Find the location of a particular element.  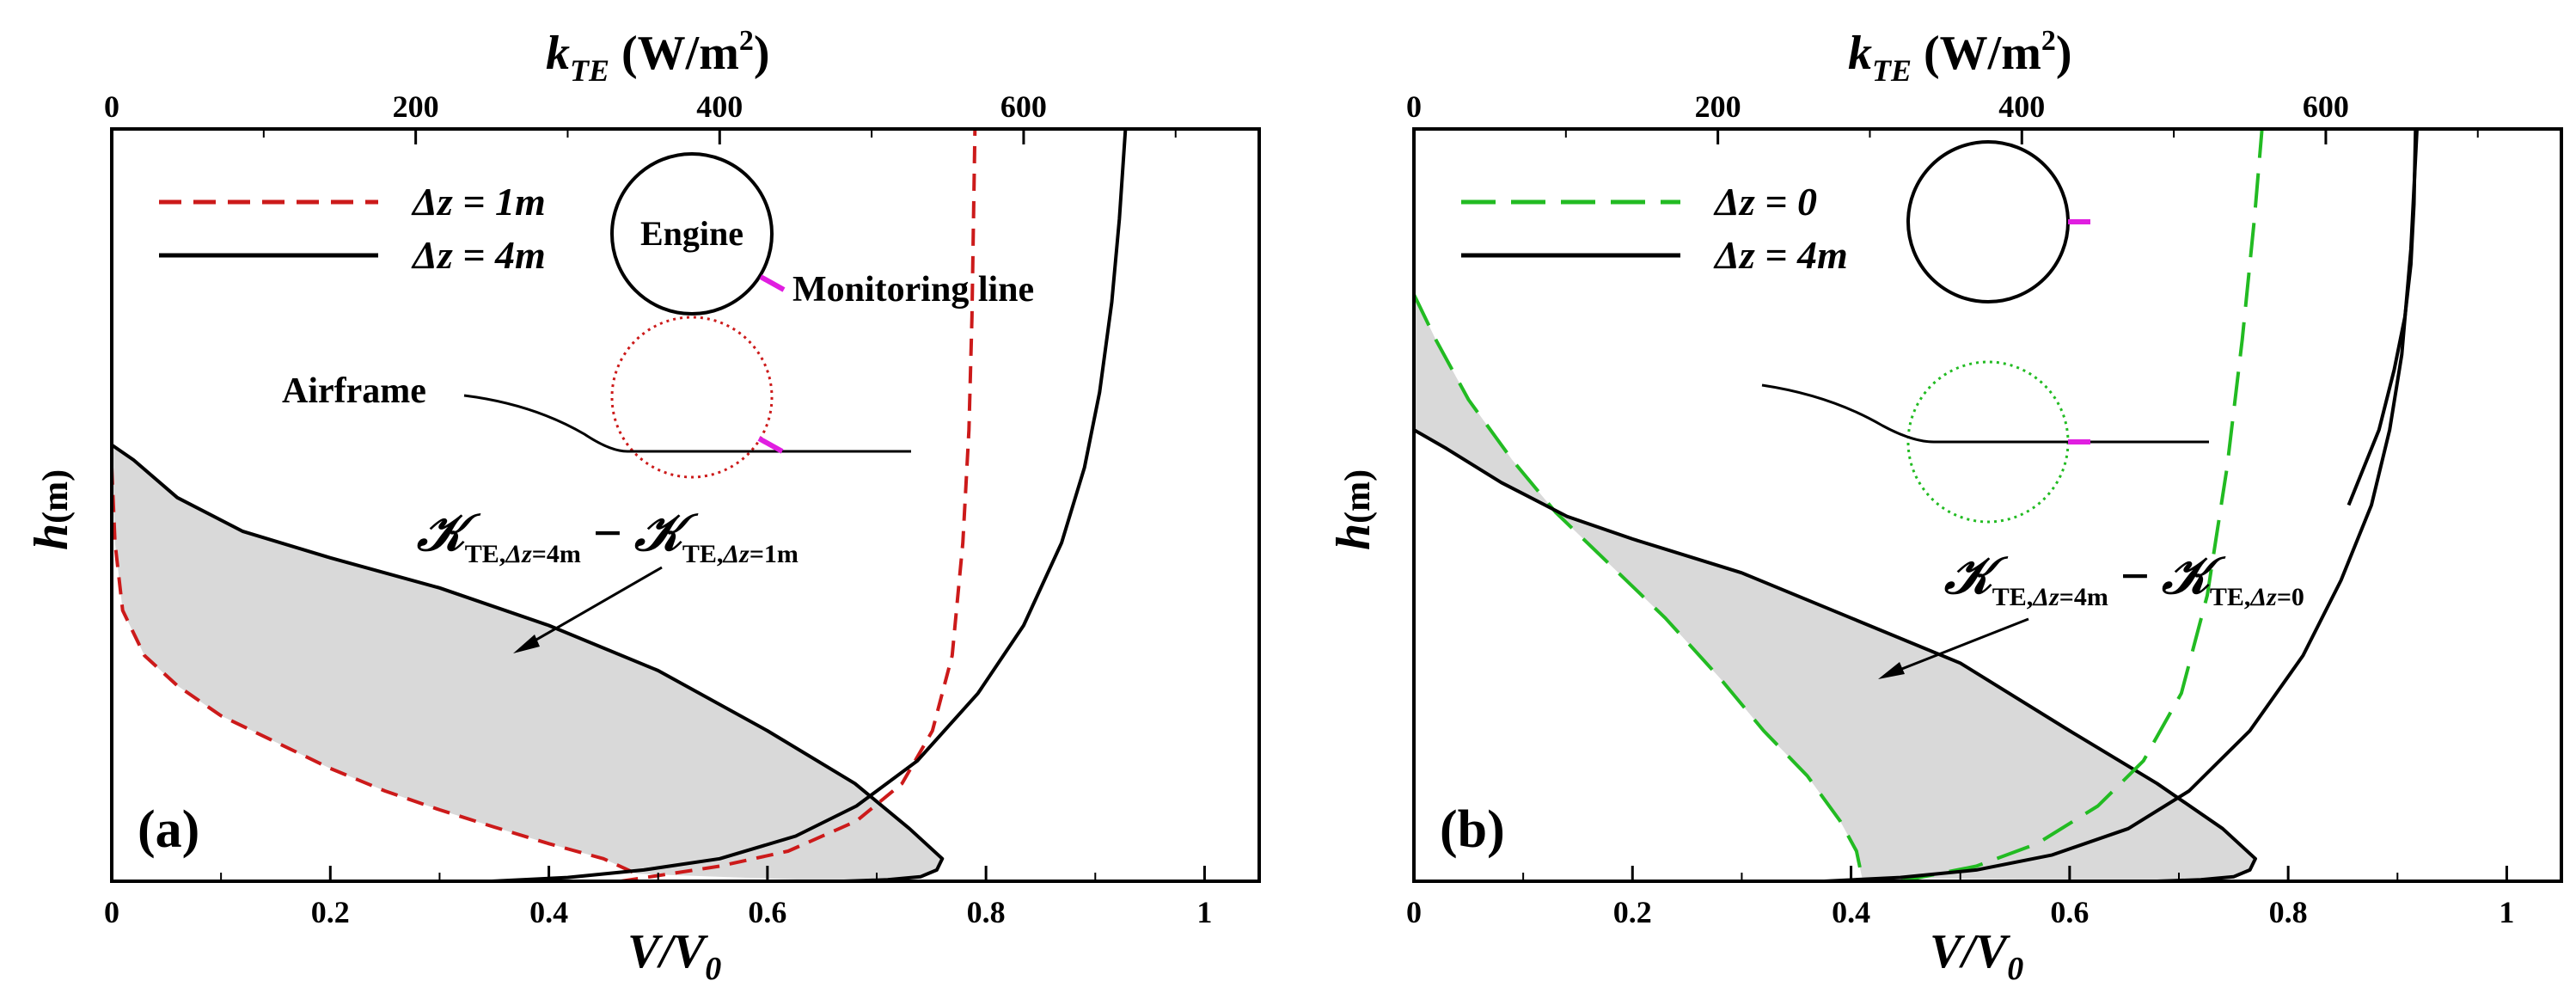

legend-label-dz4m-b: Δz = 4m is located at coordinates (1780, 255).